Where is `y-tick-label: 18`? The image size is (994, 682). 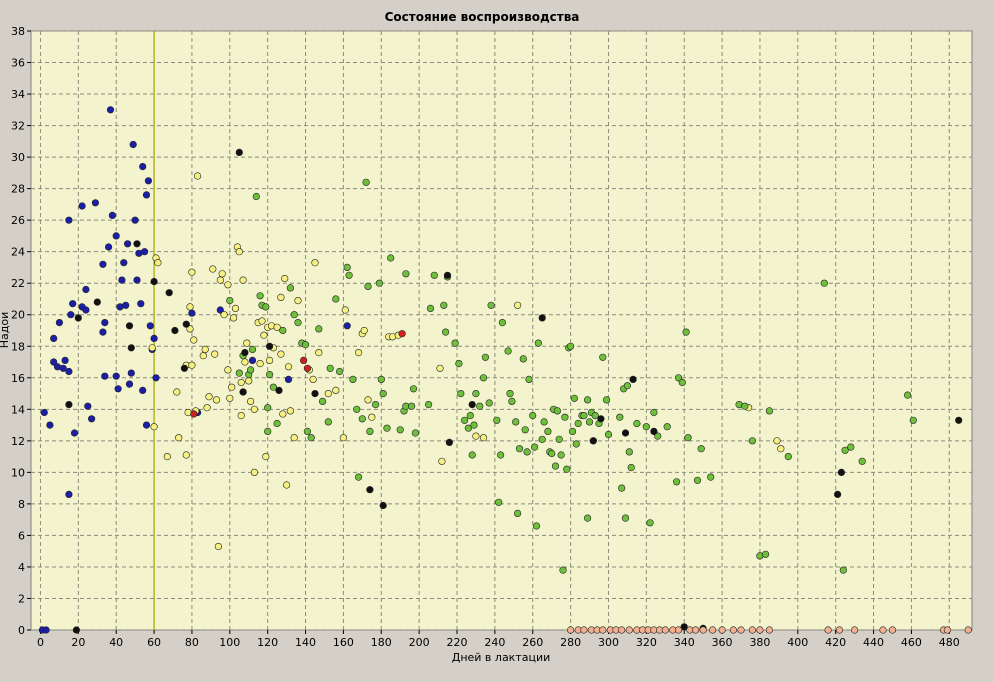
y-tick-label: 18 is located at coordinates (18, 346).